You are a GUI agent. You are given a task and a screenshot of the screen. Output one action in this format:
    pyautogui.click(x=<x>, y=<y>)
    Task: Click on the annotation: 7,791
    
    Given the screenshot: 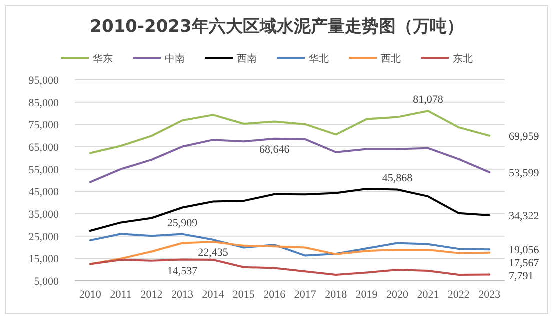 What is the action you would take?
    pyautogui.click(x=521, y=276)
    